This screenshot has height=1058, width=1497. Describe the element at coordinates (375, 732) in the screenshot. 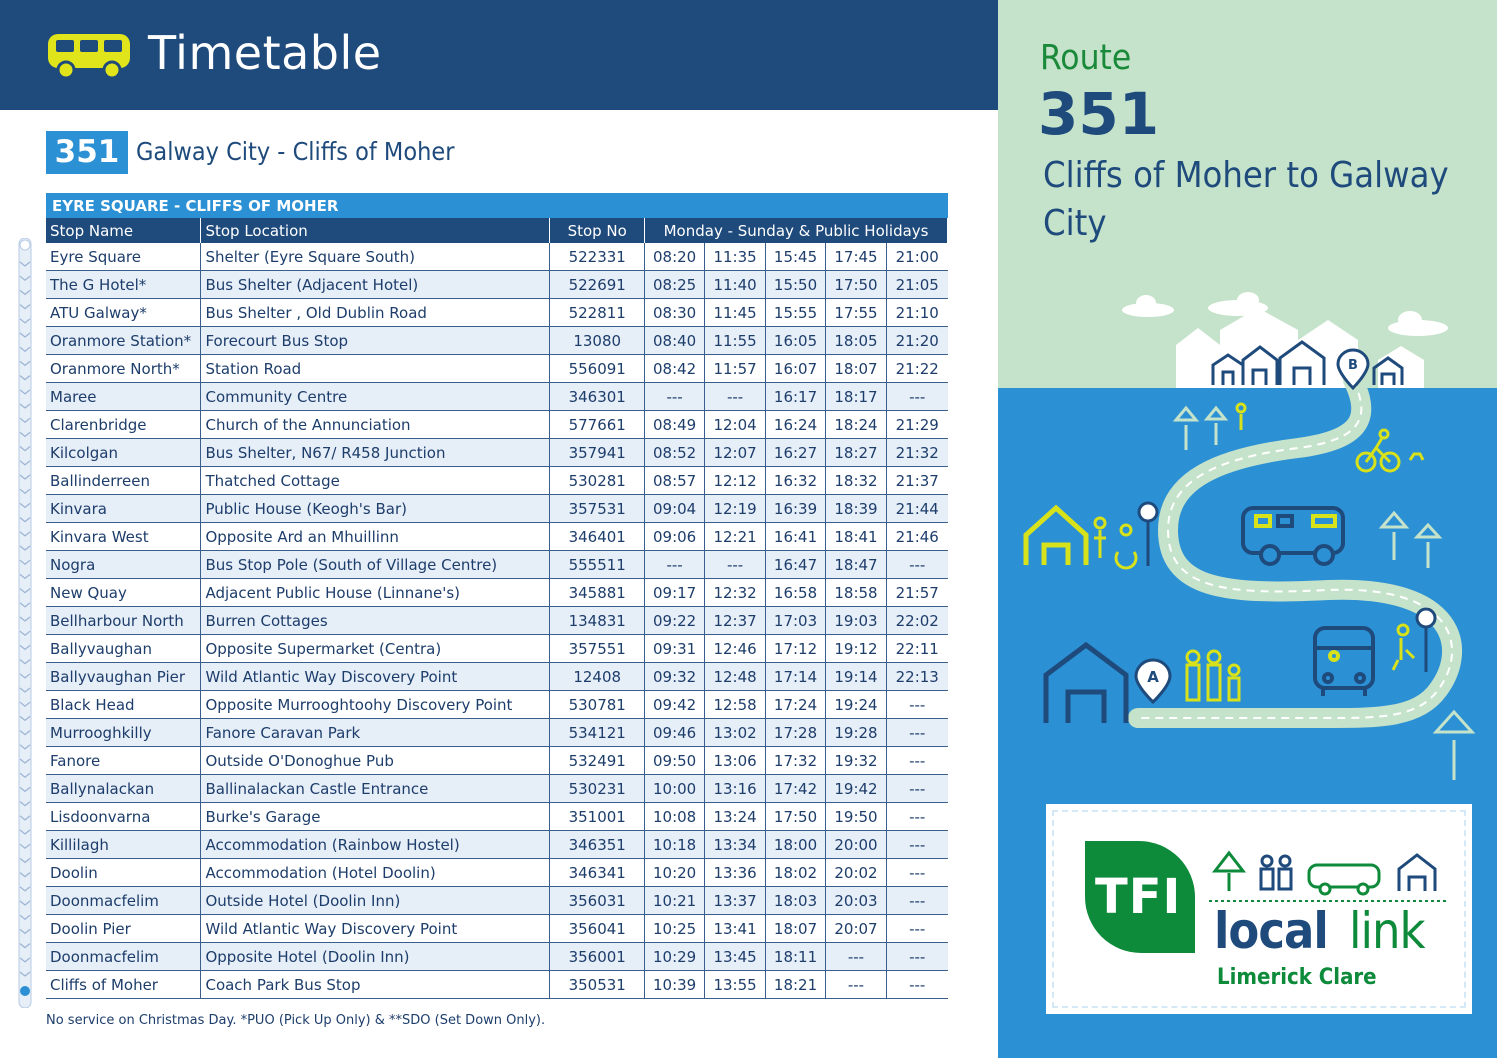

I see `stop-location-cell: Fanore Caravan Park` at that location.